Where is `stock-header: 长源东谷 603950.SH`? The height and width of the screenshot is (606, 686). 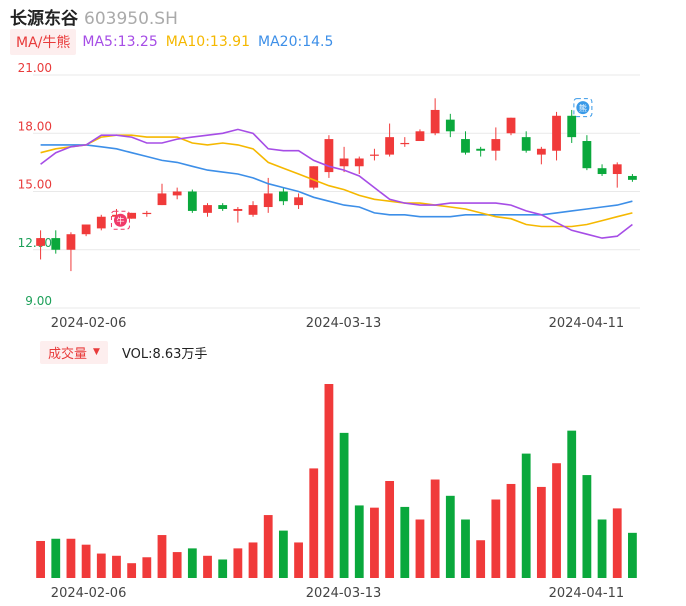 stock-header: 长源东谷 603950.SH is located at coordinates (94, 16).